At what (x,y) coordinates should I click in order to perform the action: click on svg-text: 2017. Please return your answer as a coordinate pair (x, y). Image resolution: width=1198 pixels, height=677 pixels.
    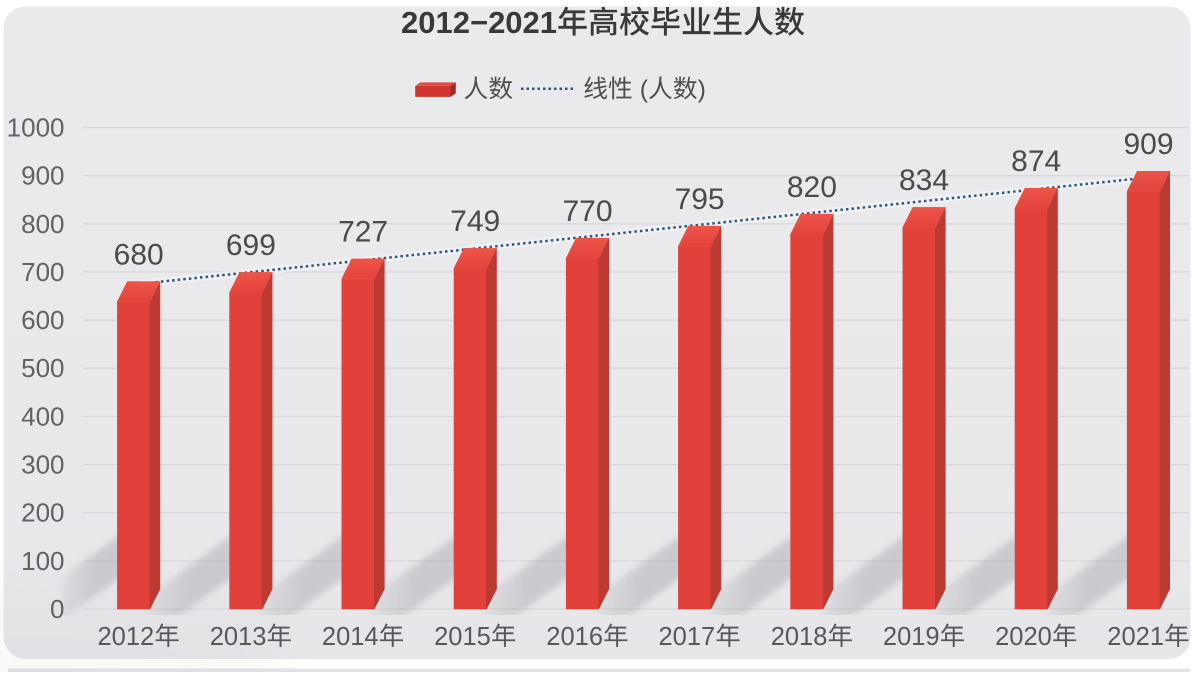
    Looking at the image, I should click on (687, 637).